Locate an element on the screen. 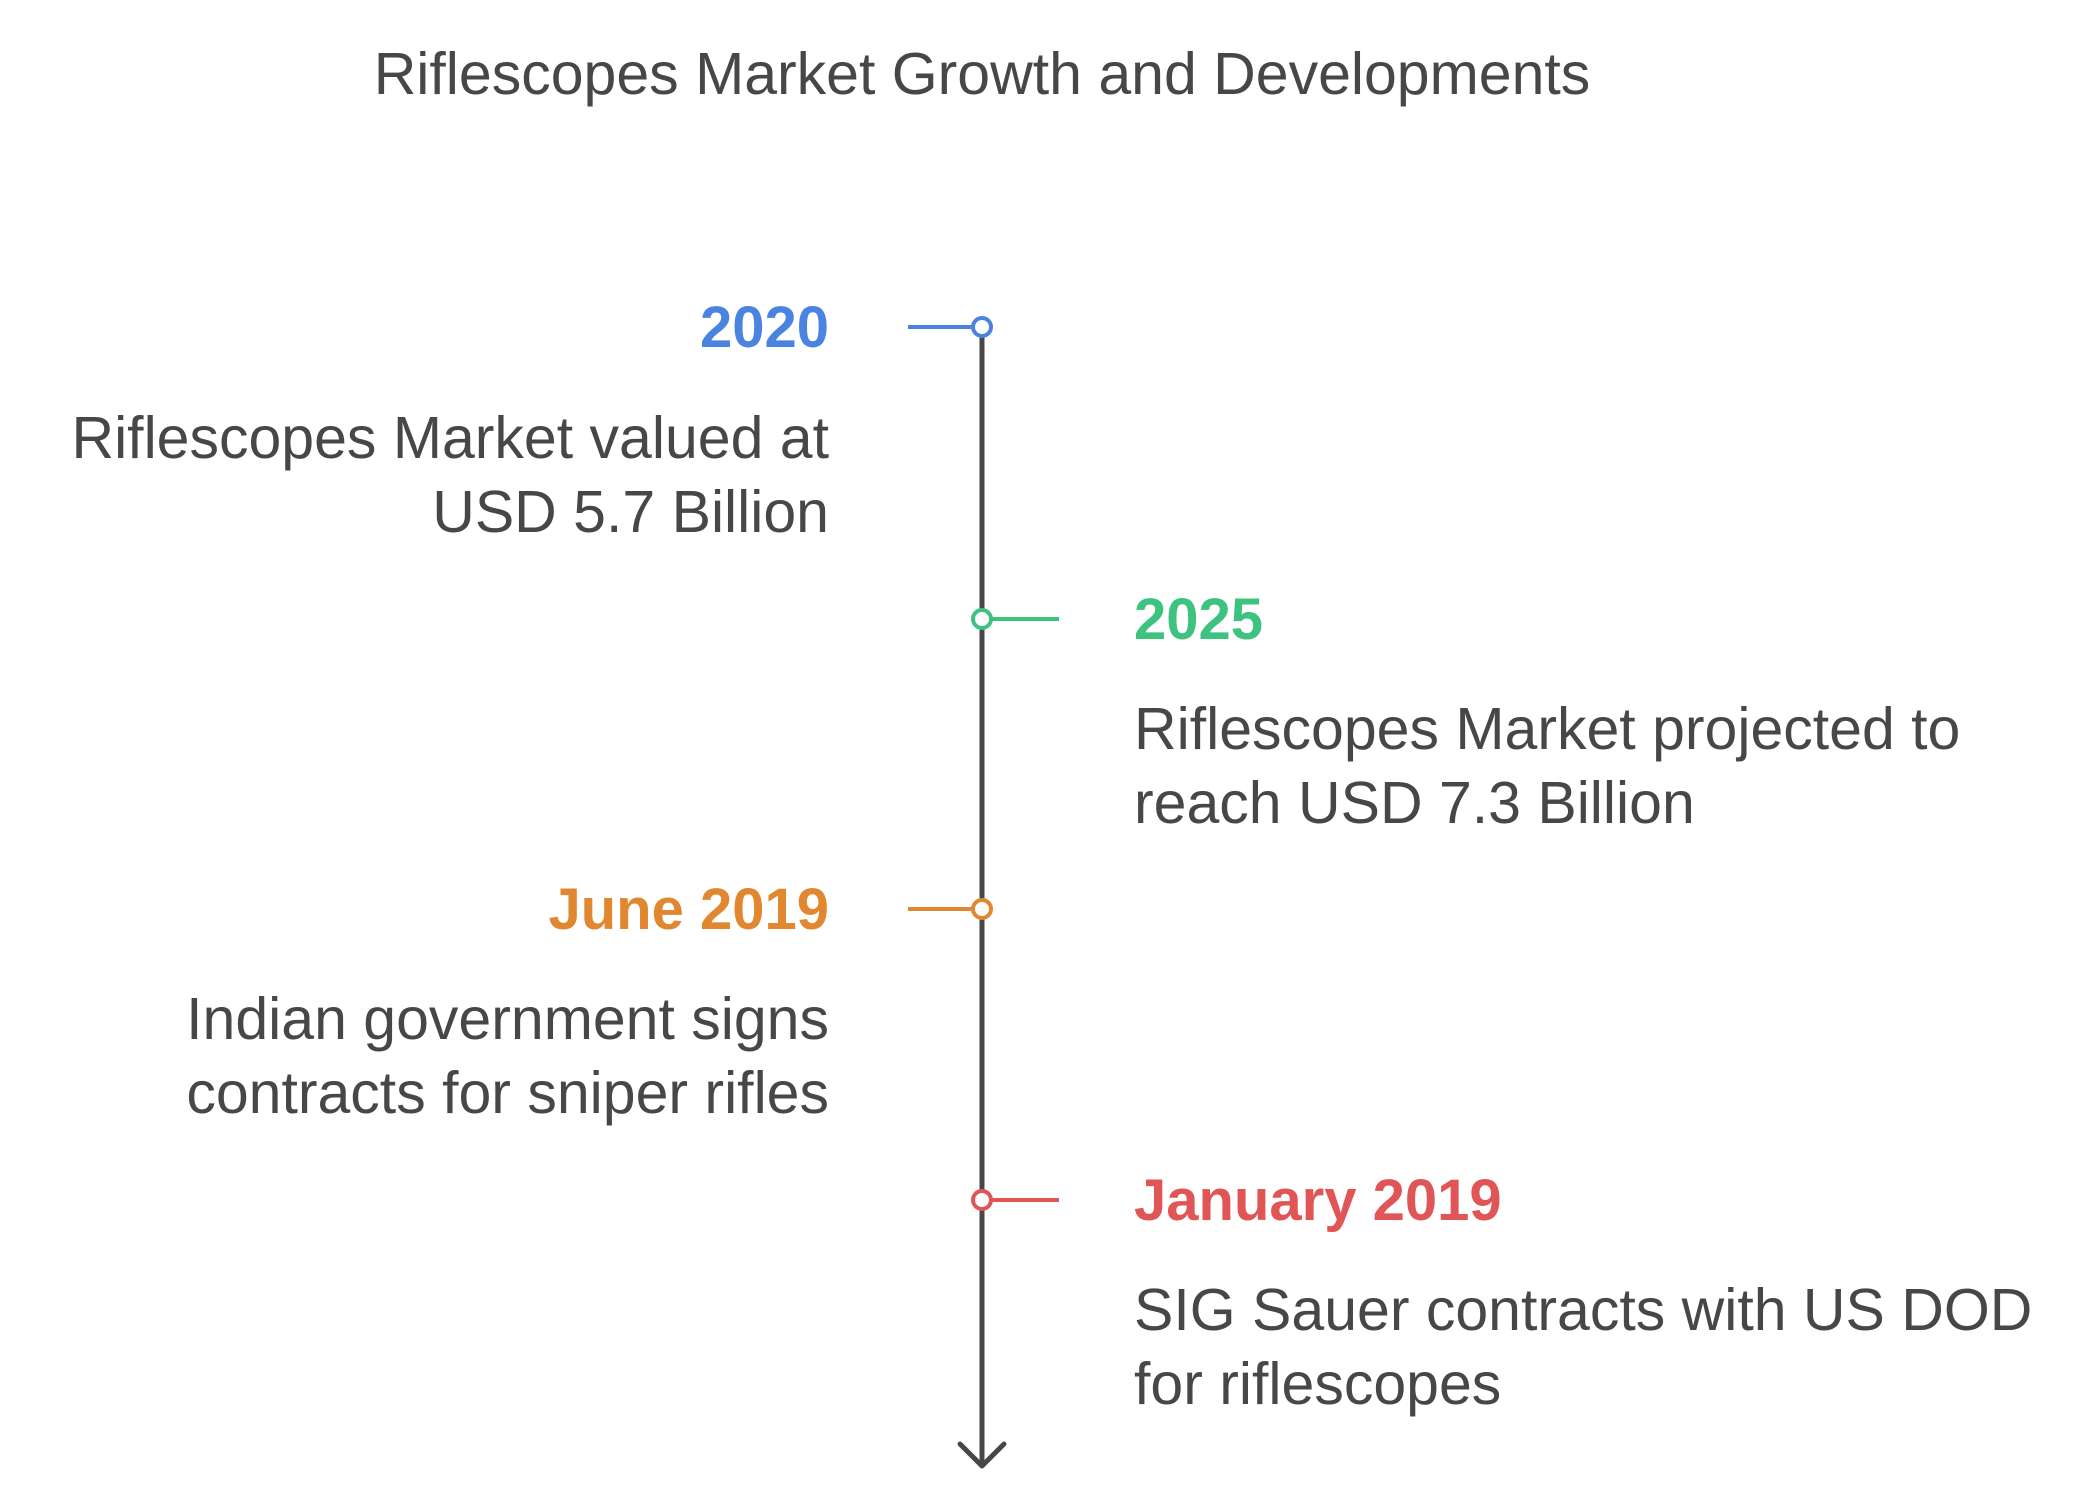 This screenshot has width=2088, height=1491. event-2-marker is located at coordinates (982, 619).